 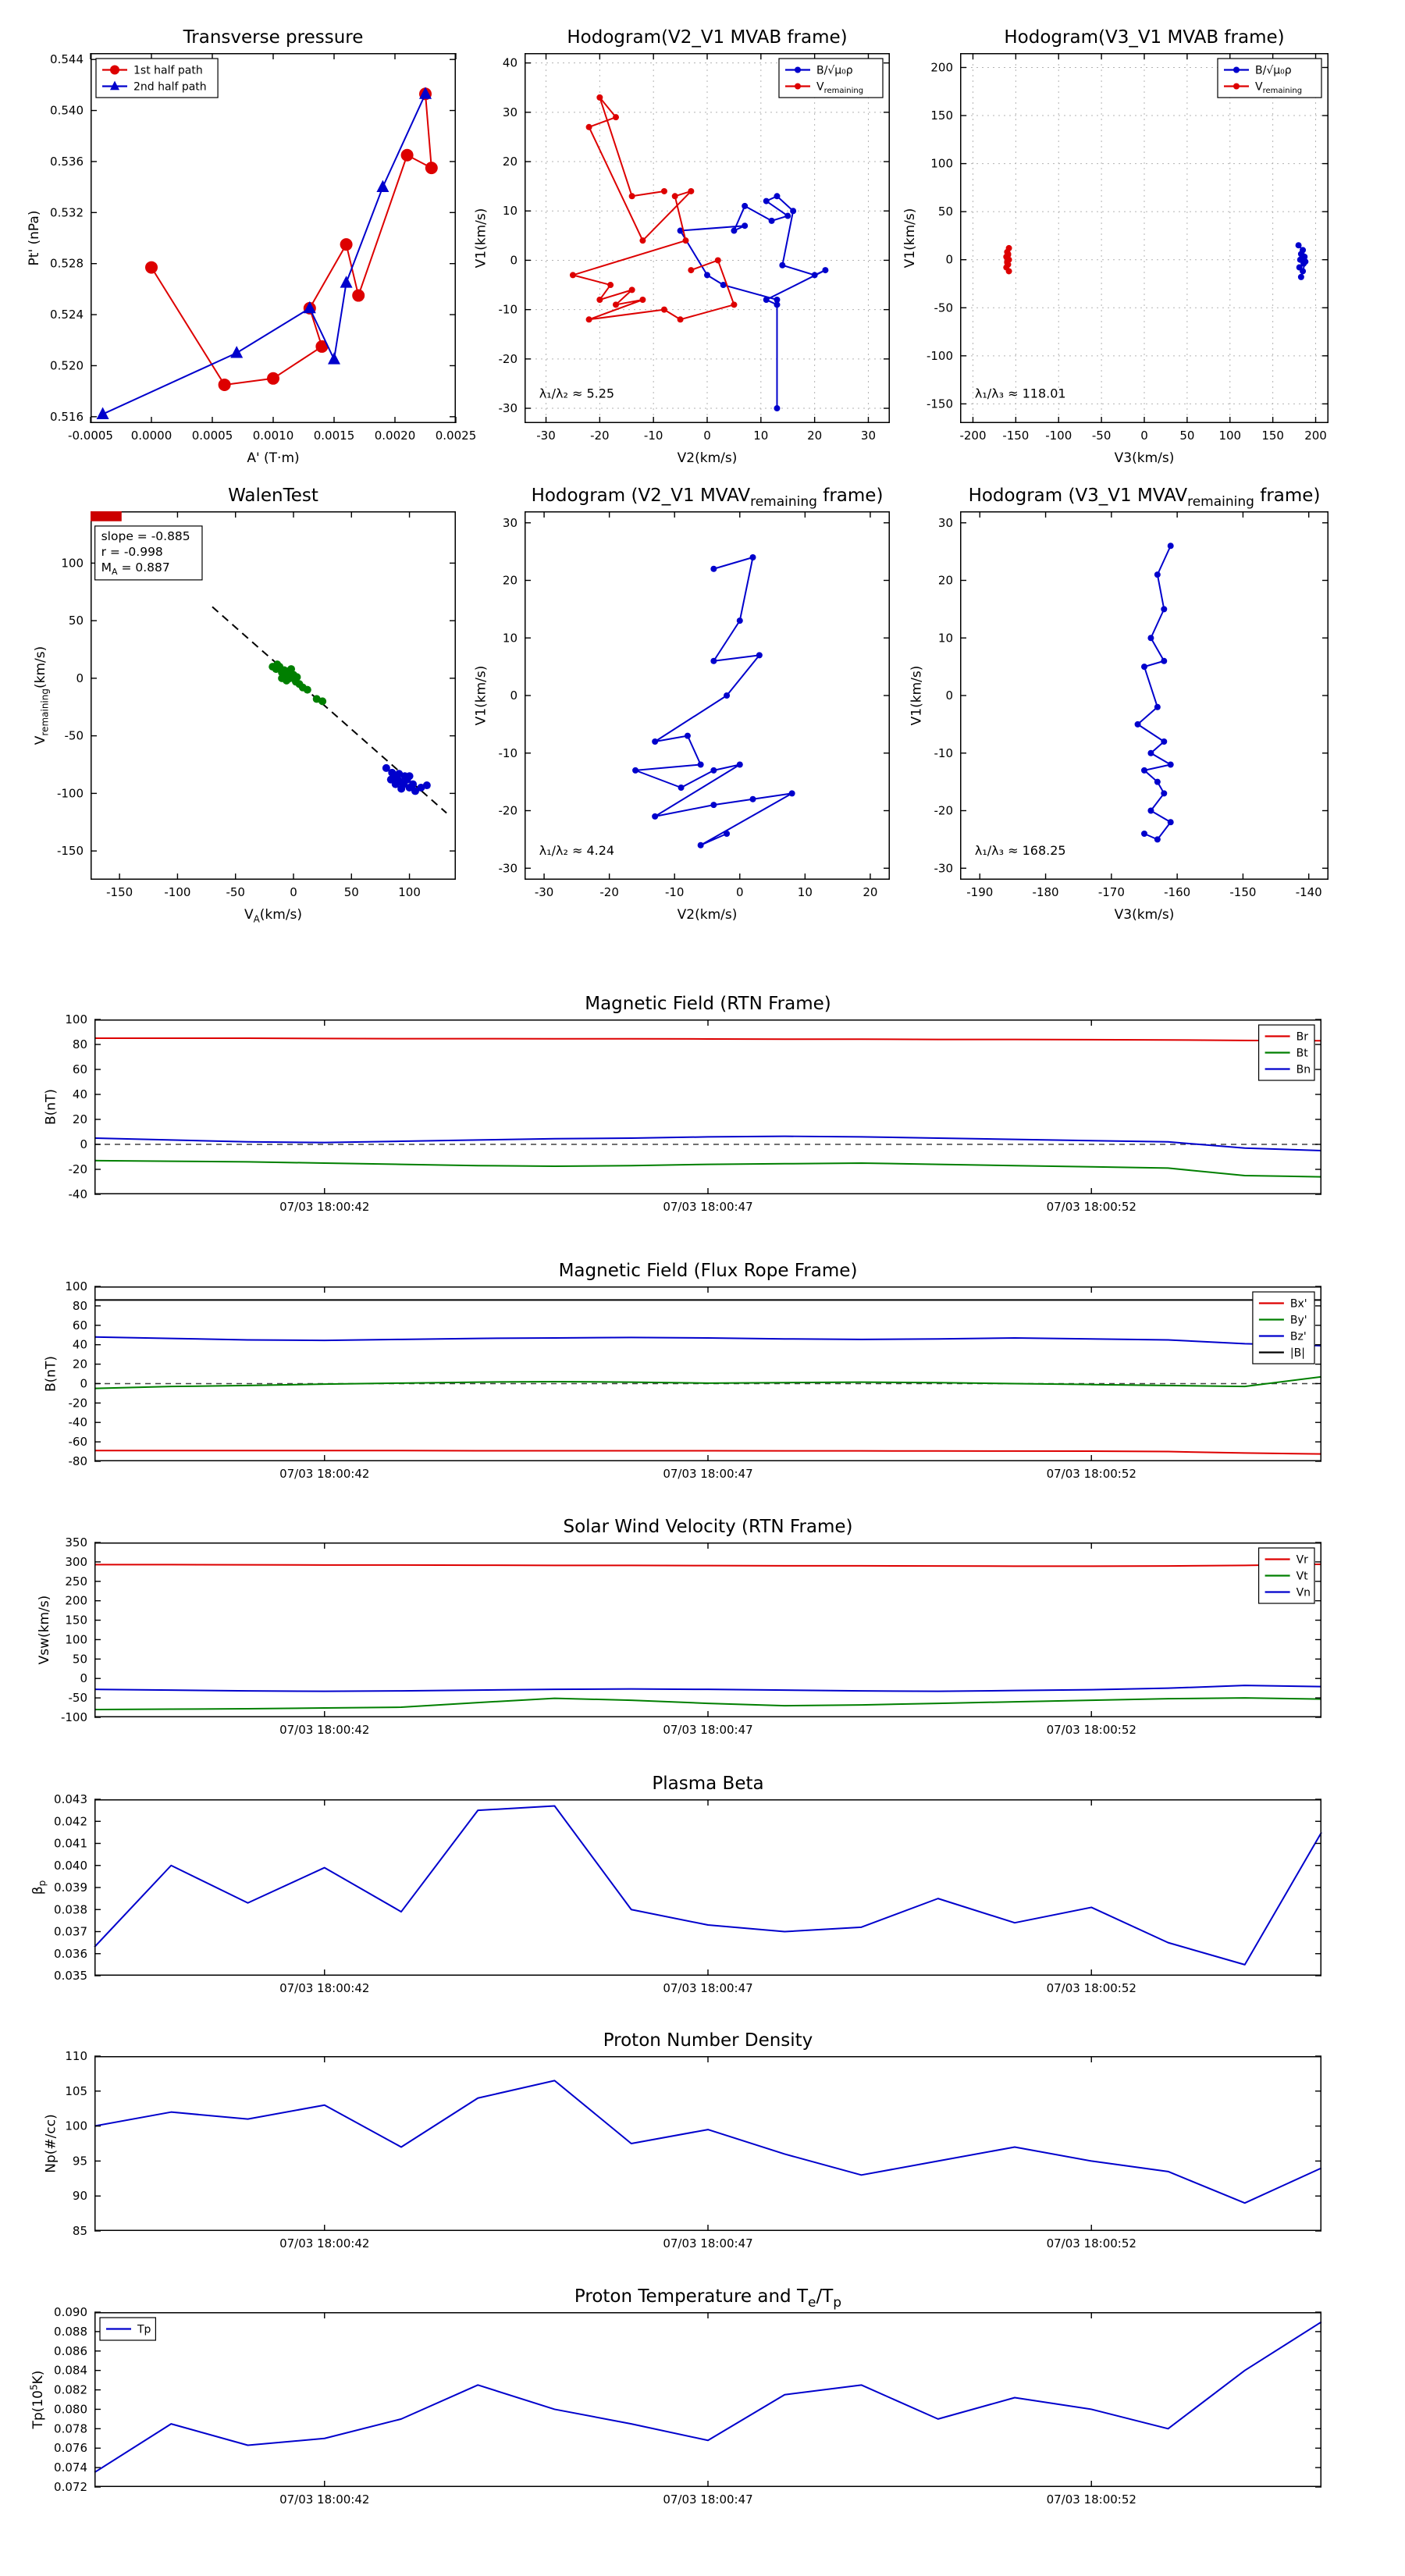 What do you see at coordinates (76, 1542) in the screenshot?
I see `y-tick-label: 350` at bounding box center [76, 1542].